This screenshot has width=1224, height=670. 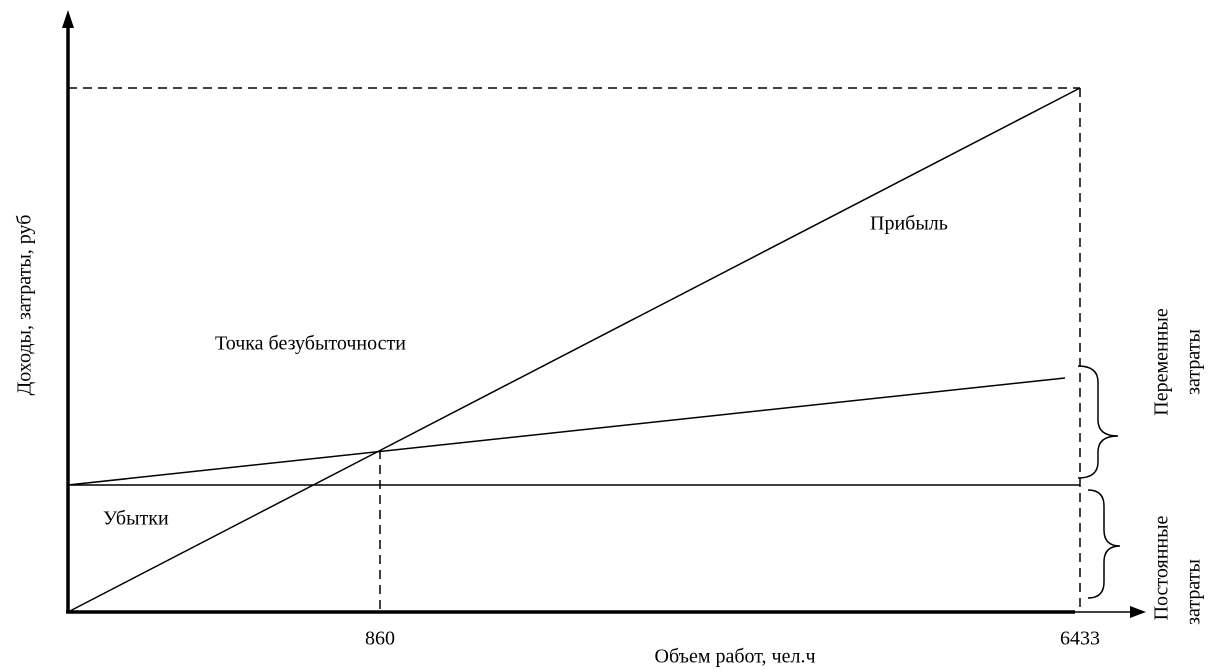 I want to click on variable-cost-brace, so click(x=1098, y=422).